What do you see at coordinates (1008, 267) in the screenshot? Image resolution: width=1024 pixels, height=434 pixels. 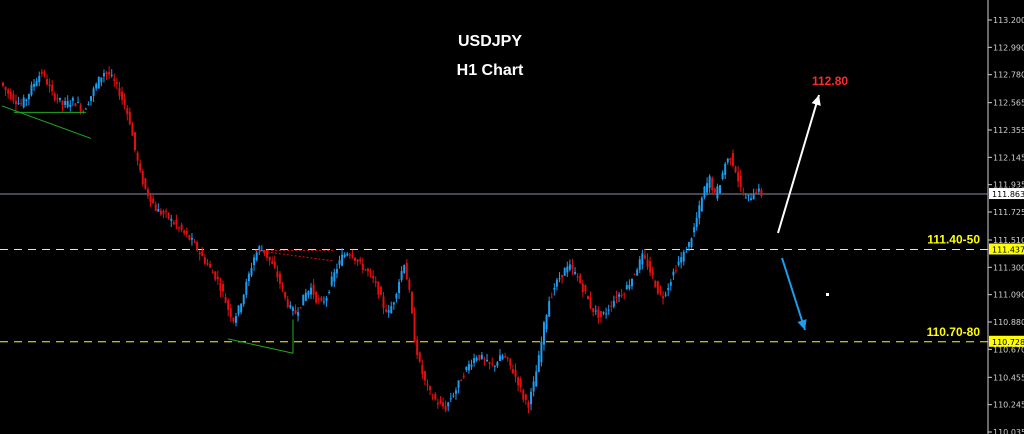 I see `y-tick-label: 111.300` at bounding box center [1008, 267].